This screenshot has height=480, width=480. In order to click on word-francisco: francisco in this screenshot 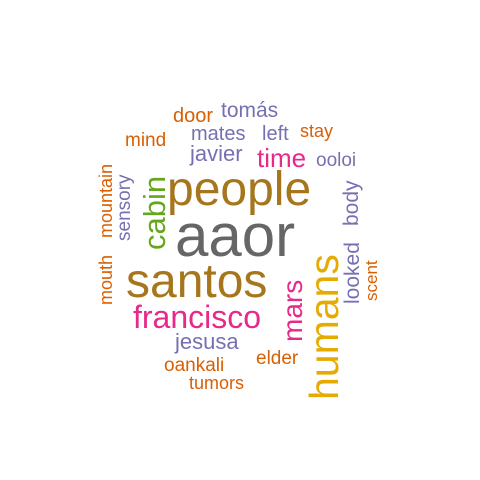, I will do `click(197, 317)`.